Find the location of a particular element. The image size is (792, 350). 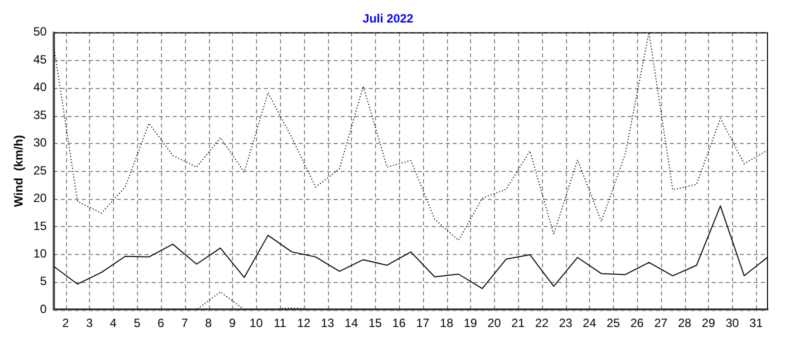

y-tick-label: 30 is located at coordinates (40, 143).